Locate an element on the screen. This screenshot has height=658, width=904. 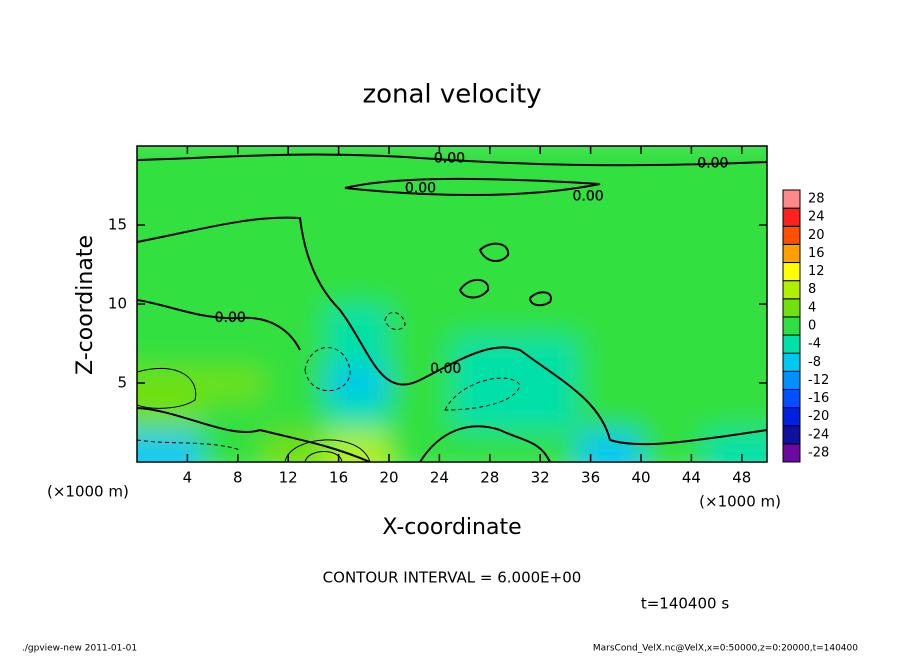
colorbar-label: 20 is located at coordinates (816, 235).